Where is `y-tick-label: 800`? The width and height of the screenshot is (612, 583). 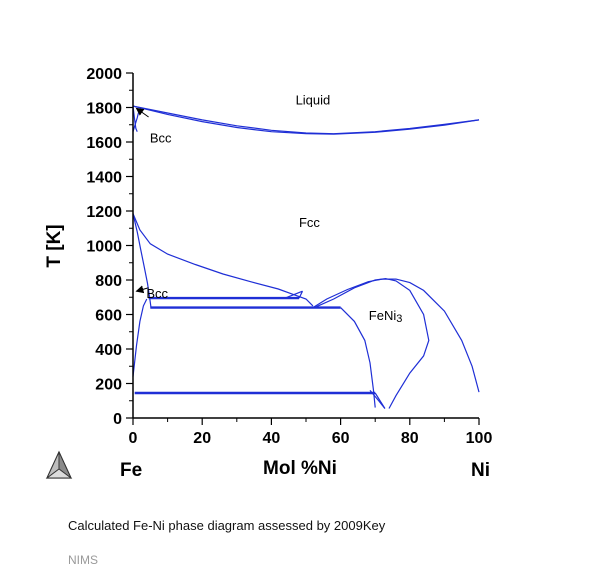
y-tick-label: 800 is located at coordinates (108, 281).